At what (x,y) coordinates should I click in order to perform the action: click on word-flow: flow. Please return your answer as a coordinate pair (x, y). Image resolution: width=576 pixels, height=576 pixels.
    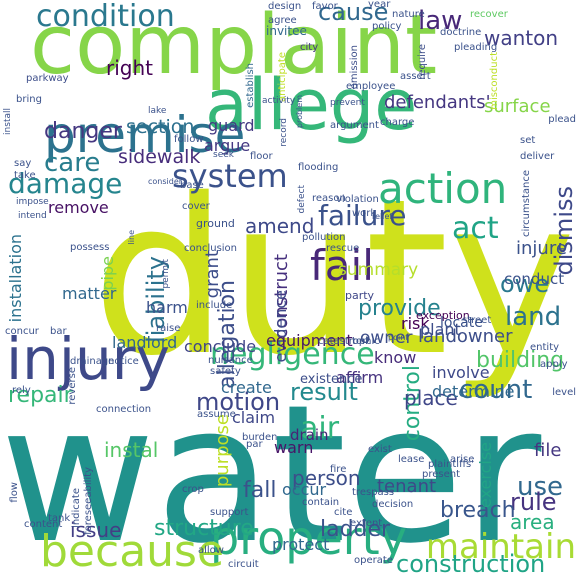
    Looking at the image, I should click on (14, 492).